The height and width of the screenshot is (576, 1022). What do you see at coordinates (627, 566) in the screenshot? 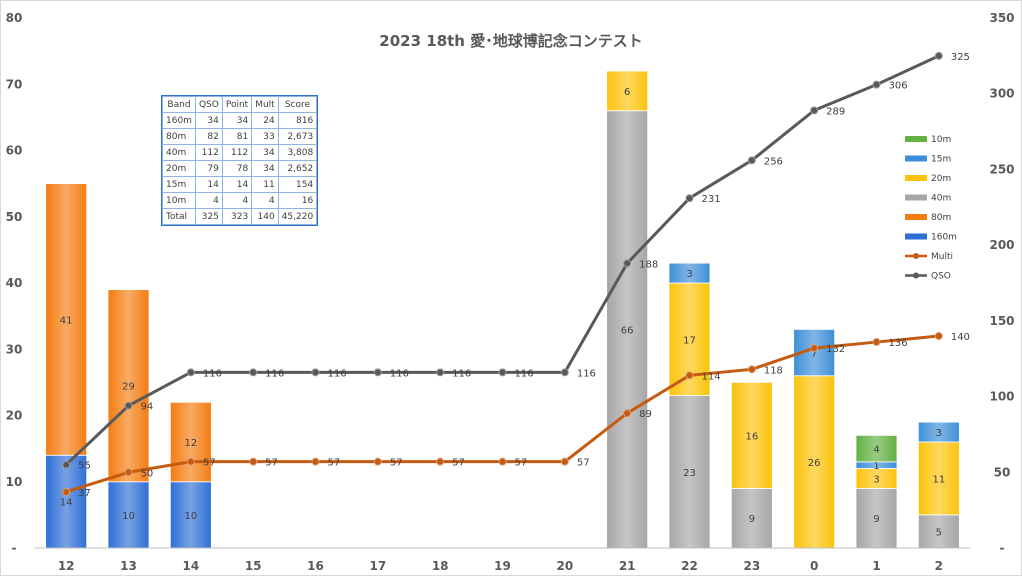
I see `x-tick-label: 21` at bounding box center [627, 566].